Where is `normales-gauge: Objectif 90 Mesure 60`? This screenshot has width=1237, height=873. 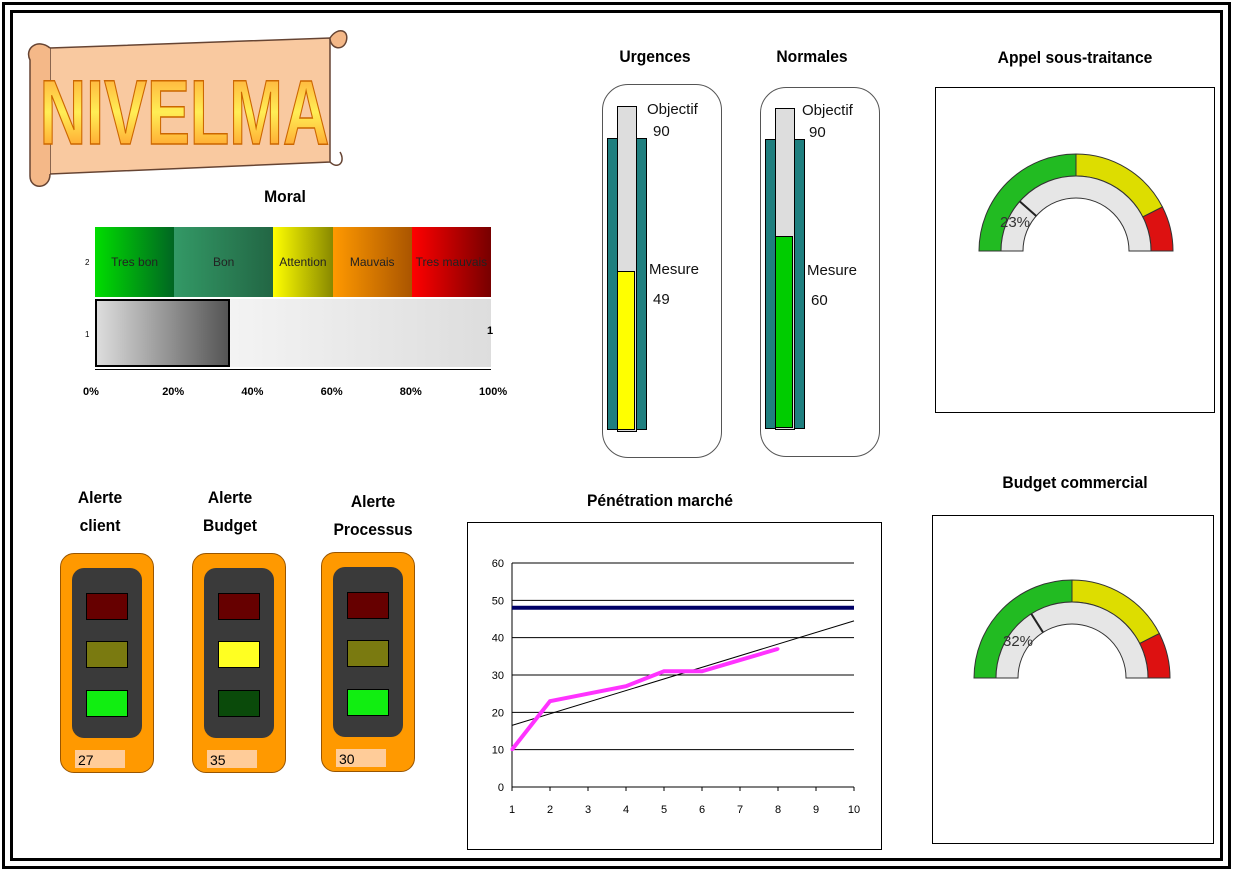
normales-gauge: Objectif 90 Mesure 60 is located at coordinates (820, 272).